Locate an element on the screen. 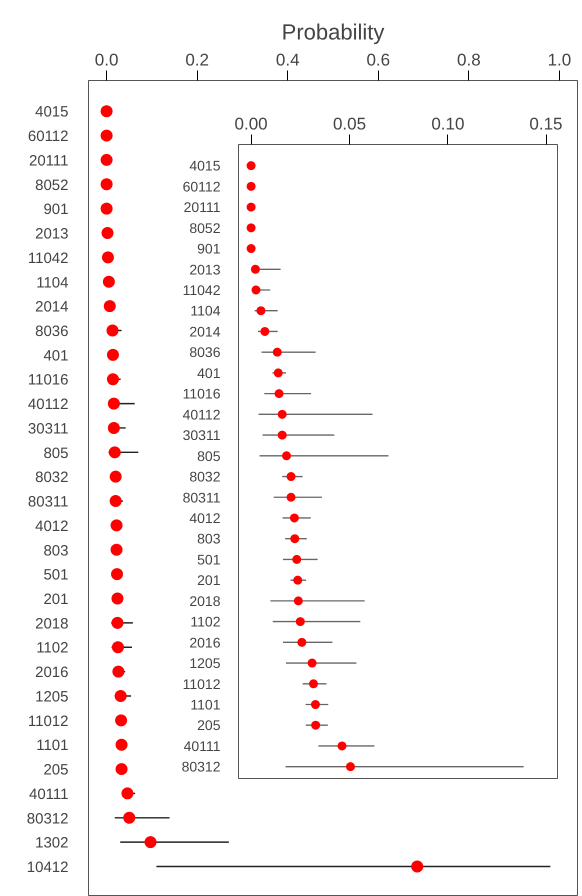  y-tick-label: 10412 is located at coordinates (47, 867).